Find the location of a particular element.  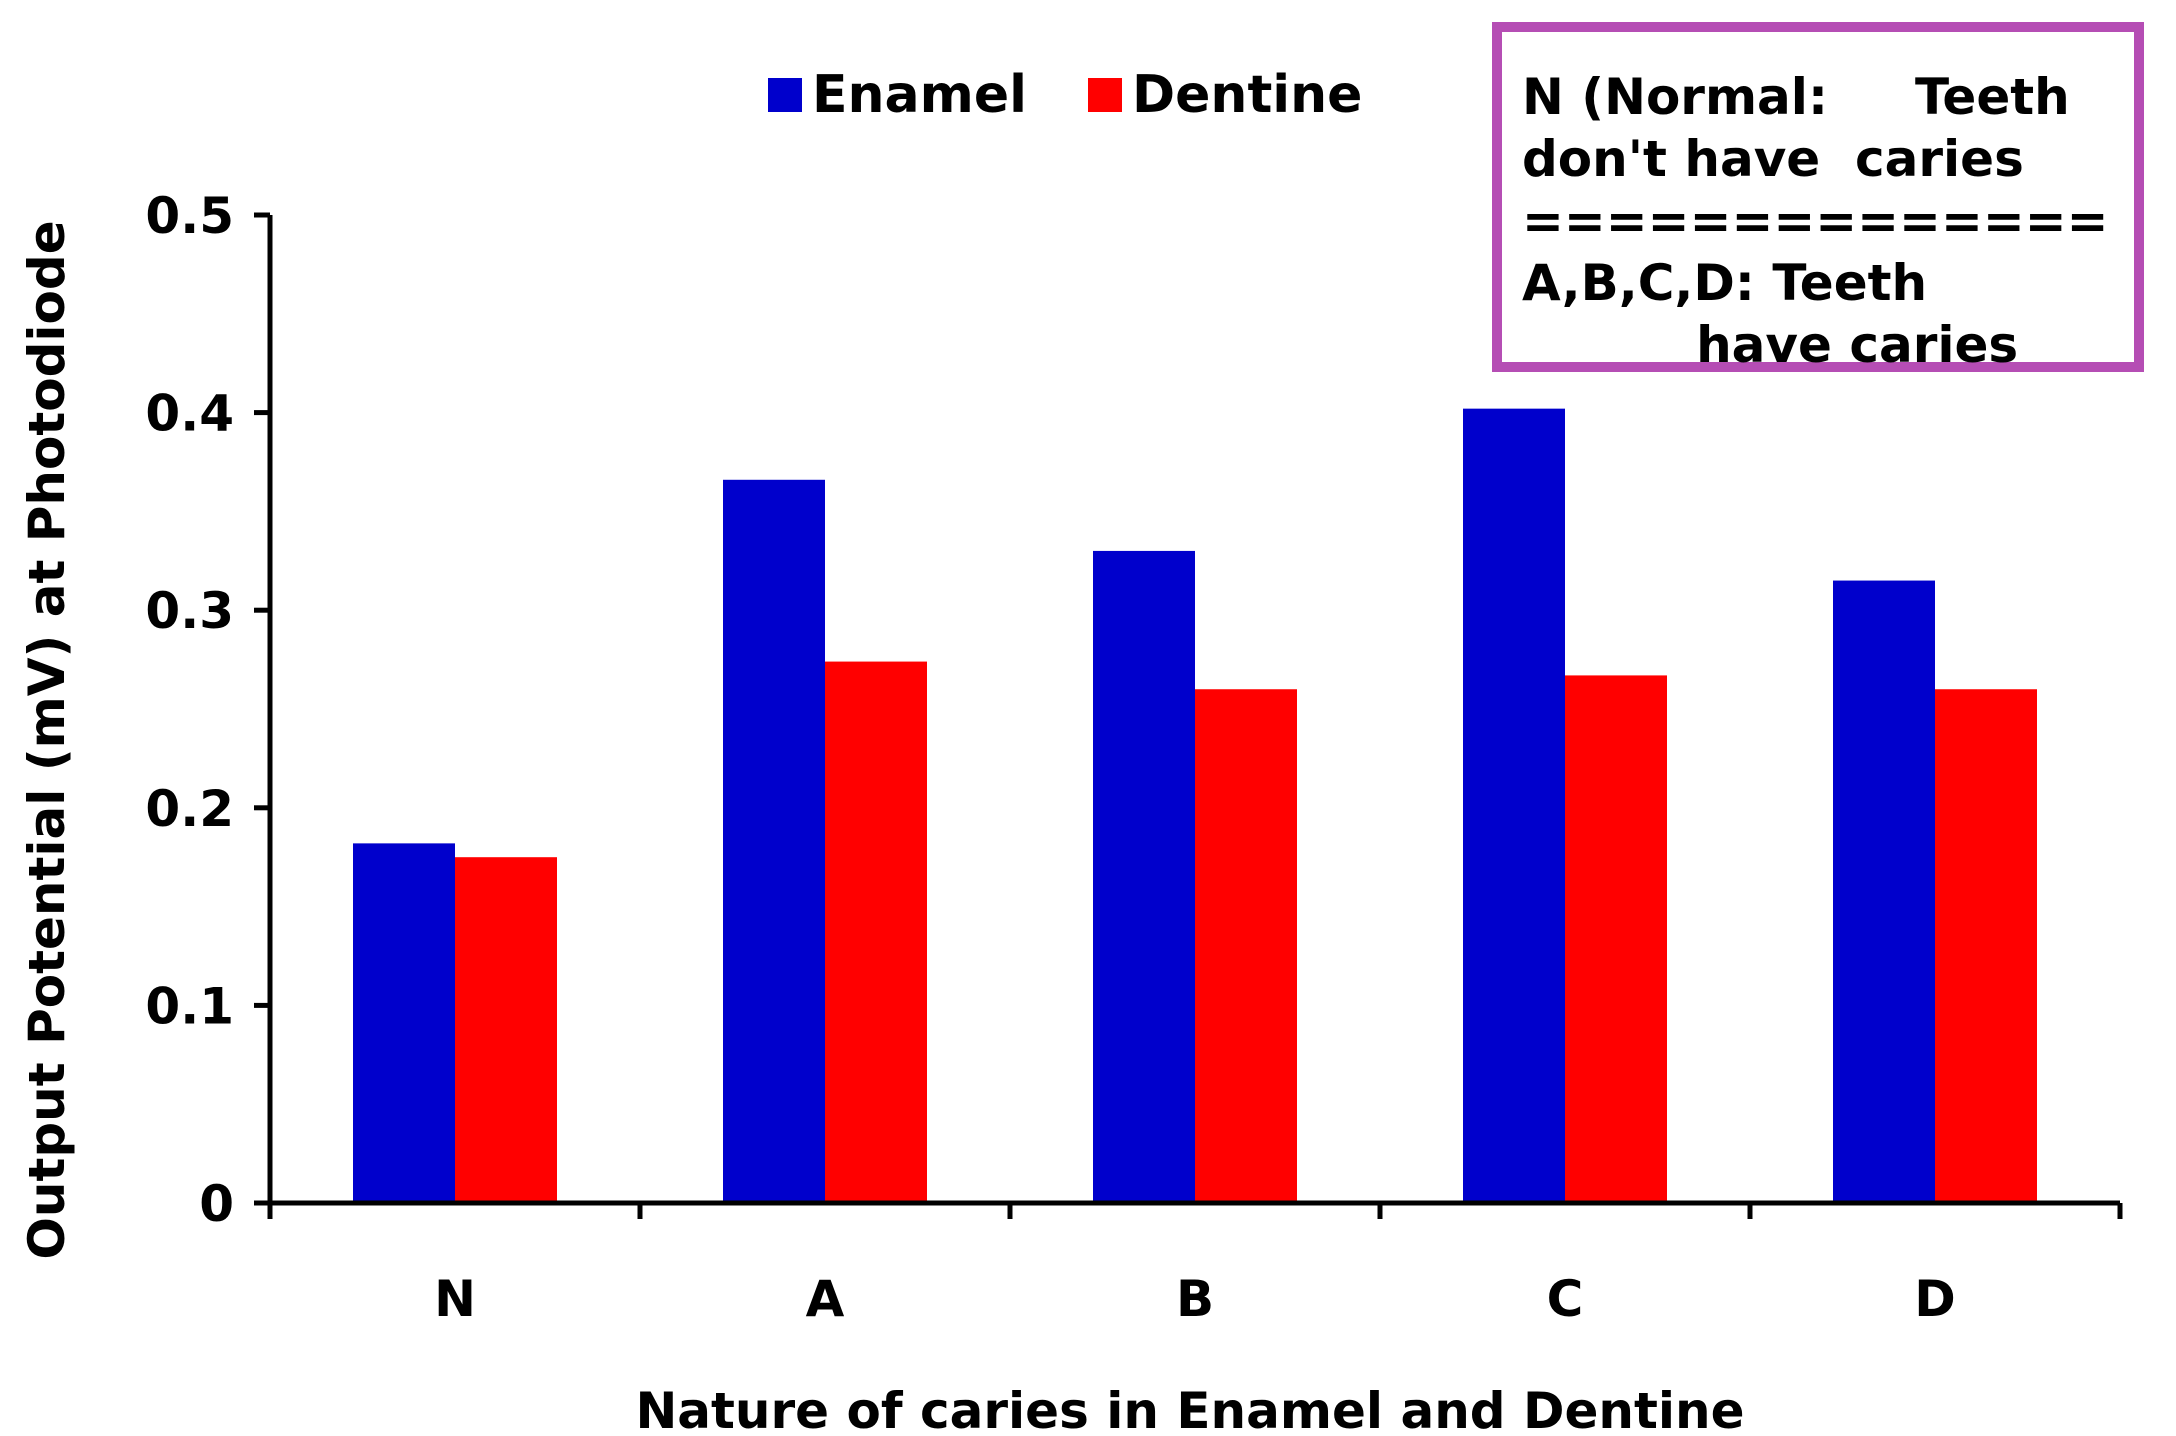

bar-enamel-b is located at coordinates (1144, 876).